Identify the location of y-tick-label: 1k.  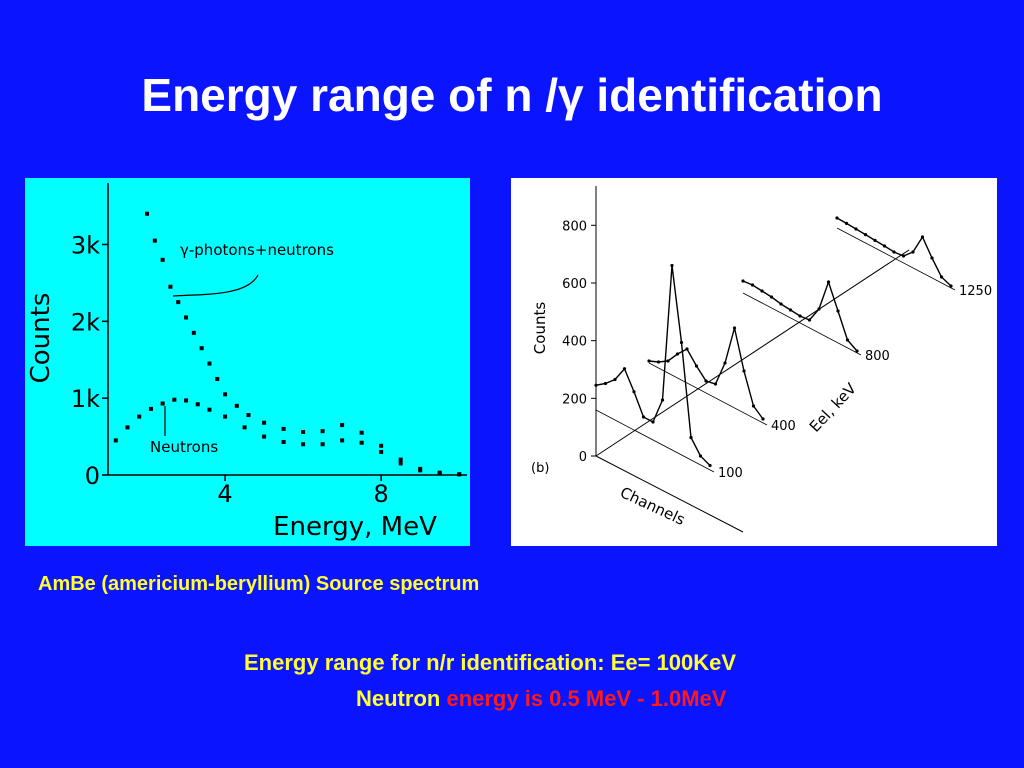
(85, 399).